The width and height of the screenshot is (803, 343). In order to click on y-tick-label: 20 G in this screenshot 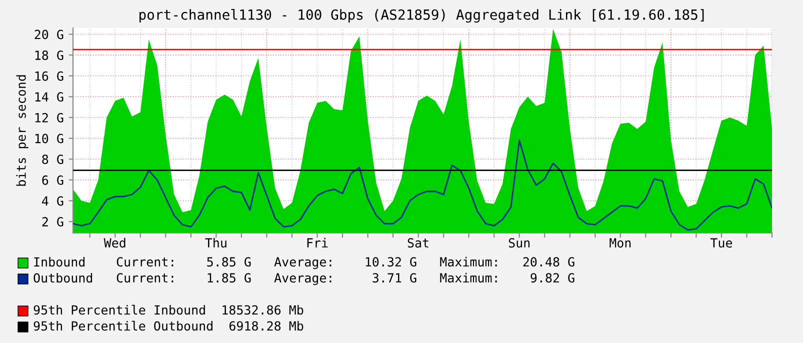, I will do `click(49, 35)`.